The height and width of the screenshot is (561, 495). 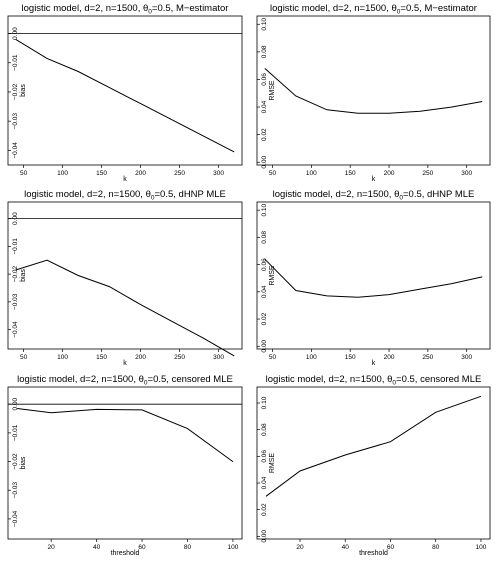 I want to click on title-rest: =0.5, censored MLE, so click(x=190, y=379).